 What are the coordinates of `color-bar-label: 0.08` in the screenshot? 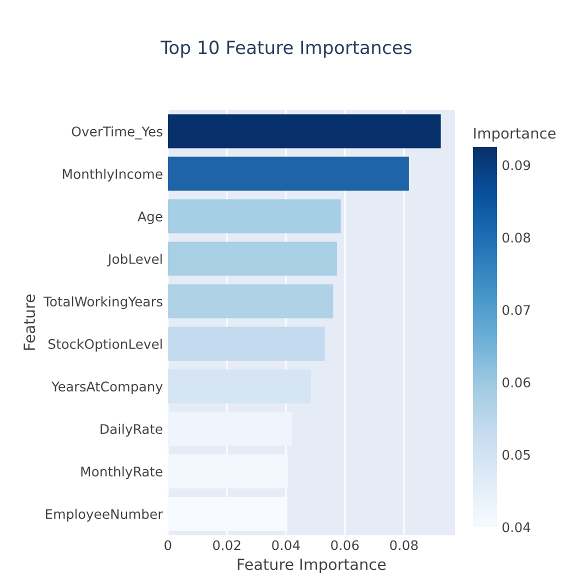 It's located at (516, 237).